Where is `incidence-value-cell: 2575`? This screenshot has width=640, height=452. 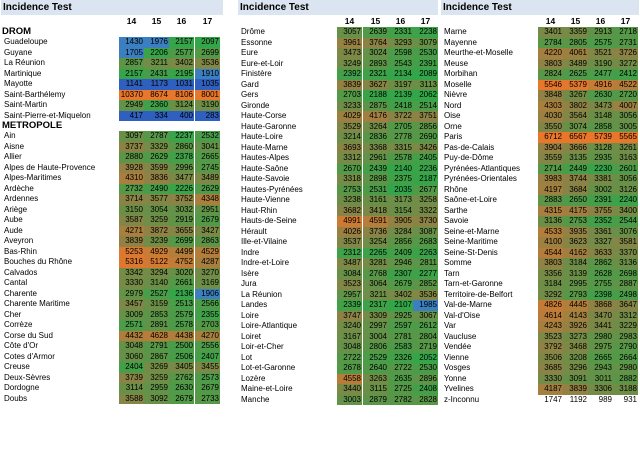
incidence-value-cell: 2575 is located at coordinates (600, 42).